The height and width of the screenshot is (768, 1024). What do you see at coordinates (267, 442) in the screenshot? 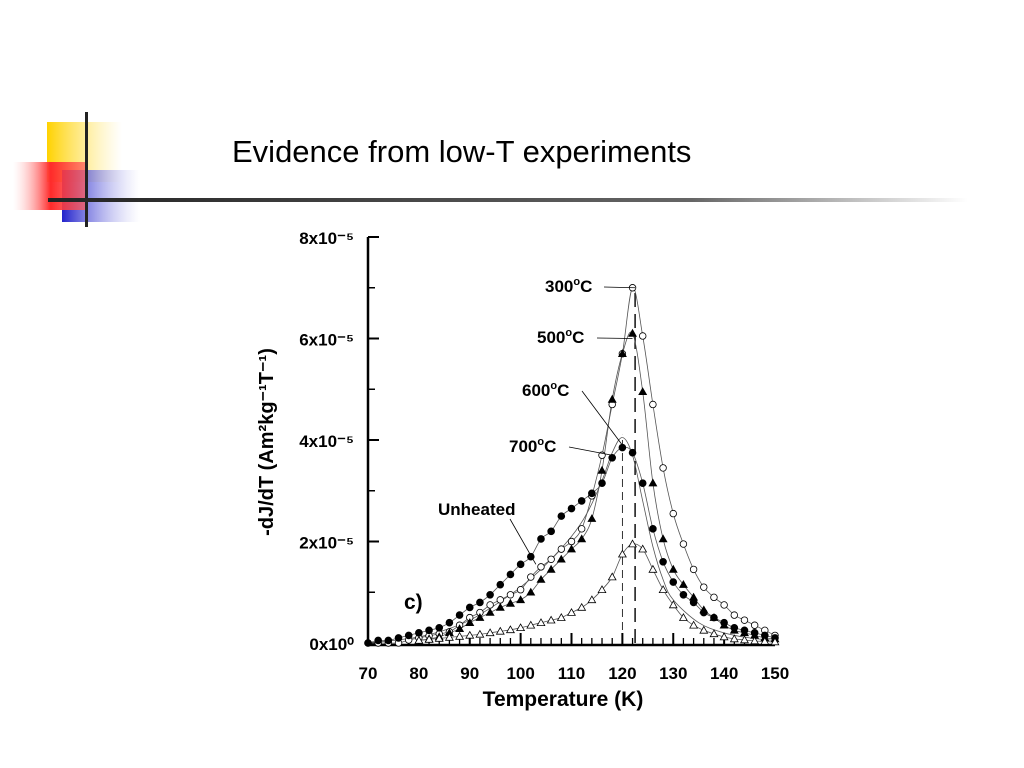
I see `y-axis-label: -dJ/dT (Am²kg⁻¹T⁻¹)` at bounding box center [267, 442].